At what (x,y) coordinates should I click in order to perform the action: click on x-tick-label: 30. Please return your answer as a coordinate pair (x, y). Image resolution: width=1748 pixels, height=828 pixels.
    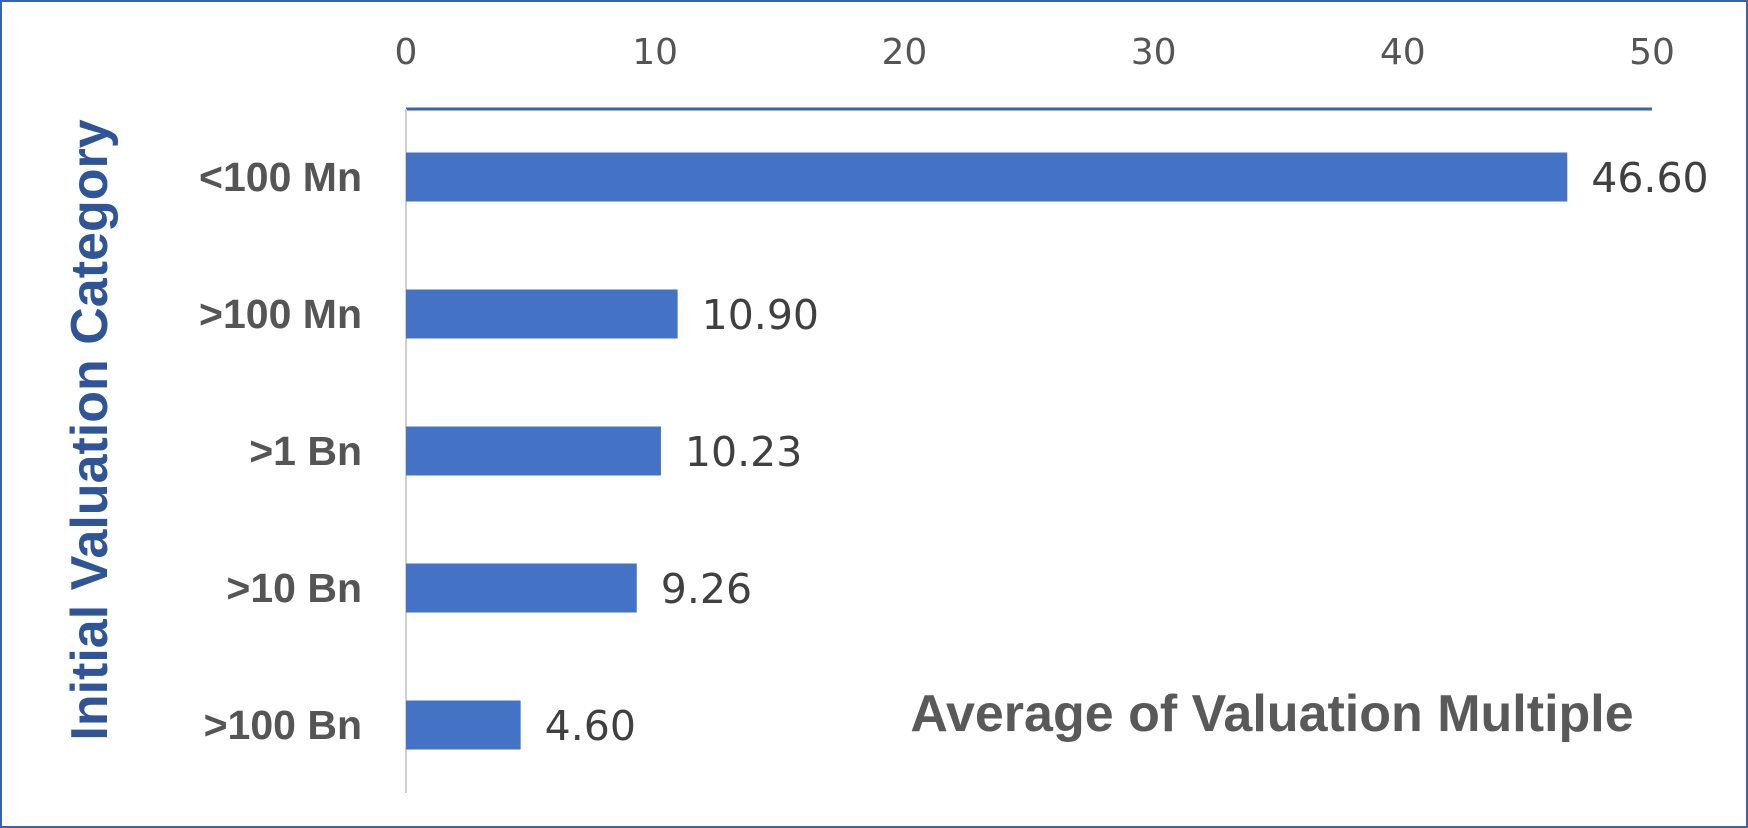
    Looking at the image, I should click on (1154, 52).